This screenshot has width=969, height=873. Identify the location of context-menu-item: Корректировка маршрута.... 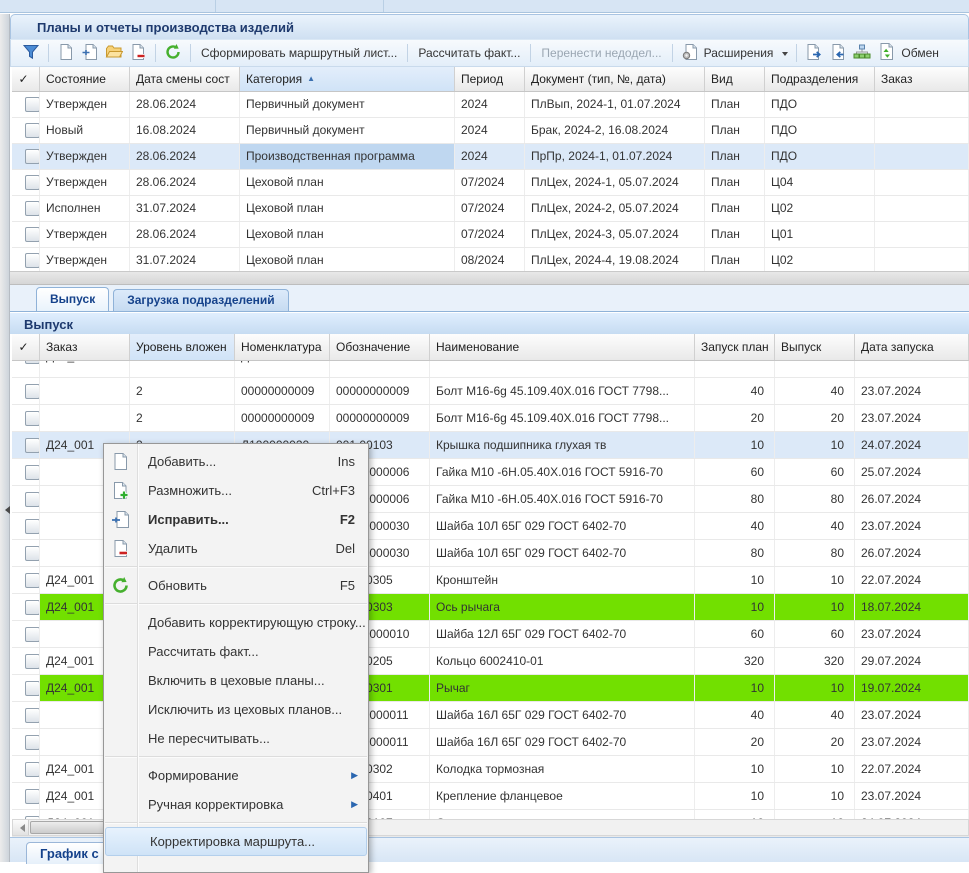
(236, 841).